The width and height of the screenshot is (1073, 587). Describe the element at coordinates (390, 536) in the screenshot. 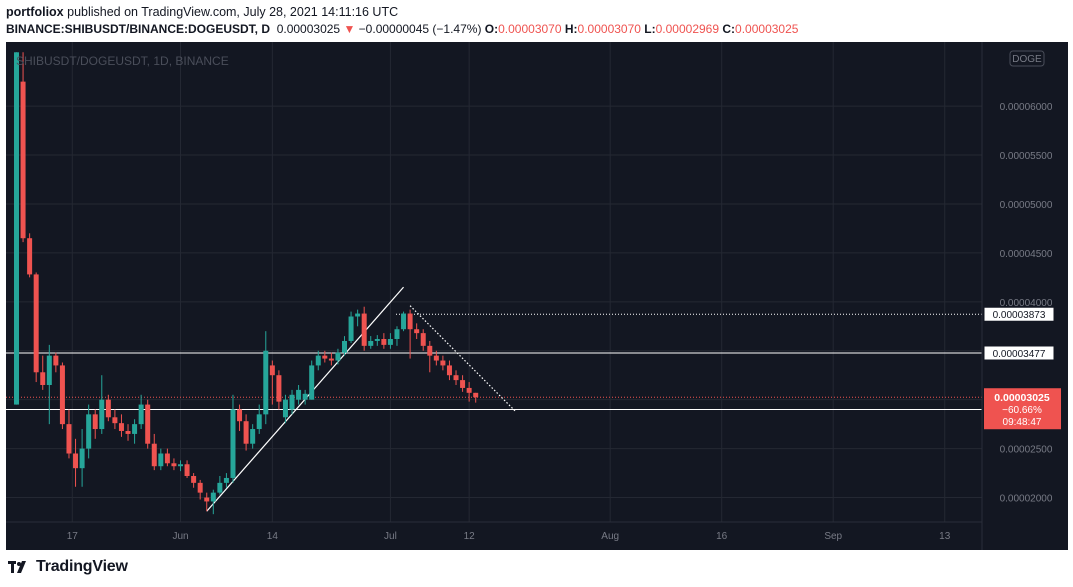

I see `x-tick-label: Jul` at that location.